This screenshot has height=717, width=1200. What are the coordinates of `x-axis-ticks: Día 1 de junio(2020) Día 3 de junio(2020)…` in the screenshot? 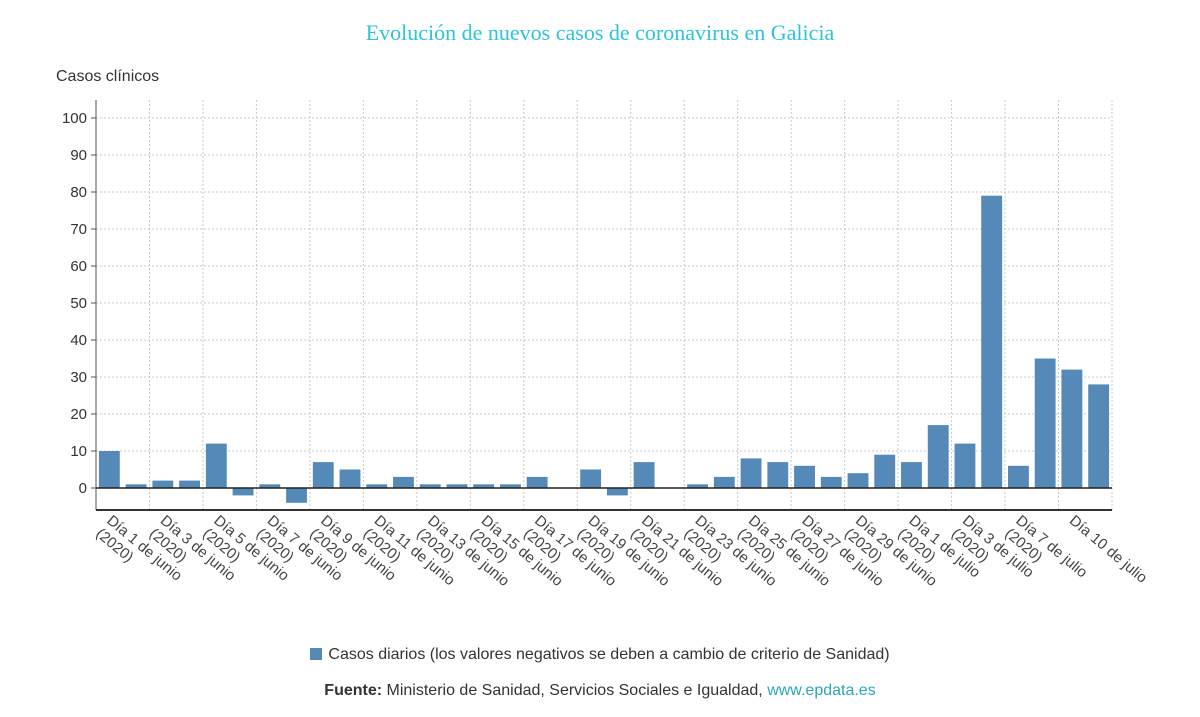 It's located at (621, 549).